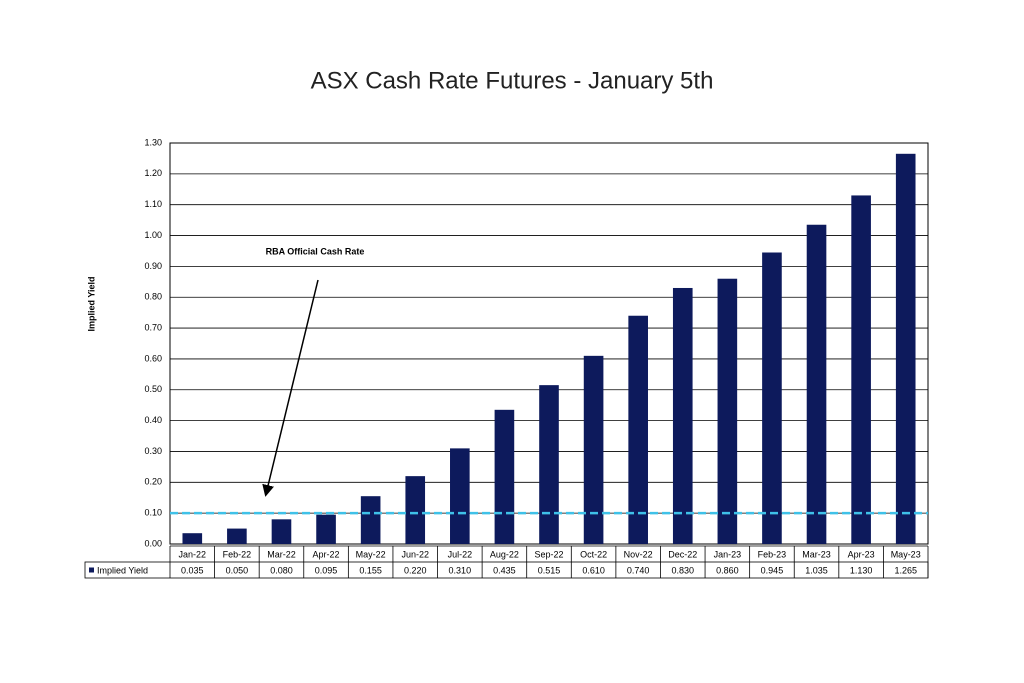 The width and height of the screenshot is (1024, 683). Describe the element at coordinates (772, 570) in the screenshot. I see `data-label: 0.945` at that location.